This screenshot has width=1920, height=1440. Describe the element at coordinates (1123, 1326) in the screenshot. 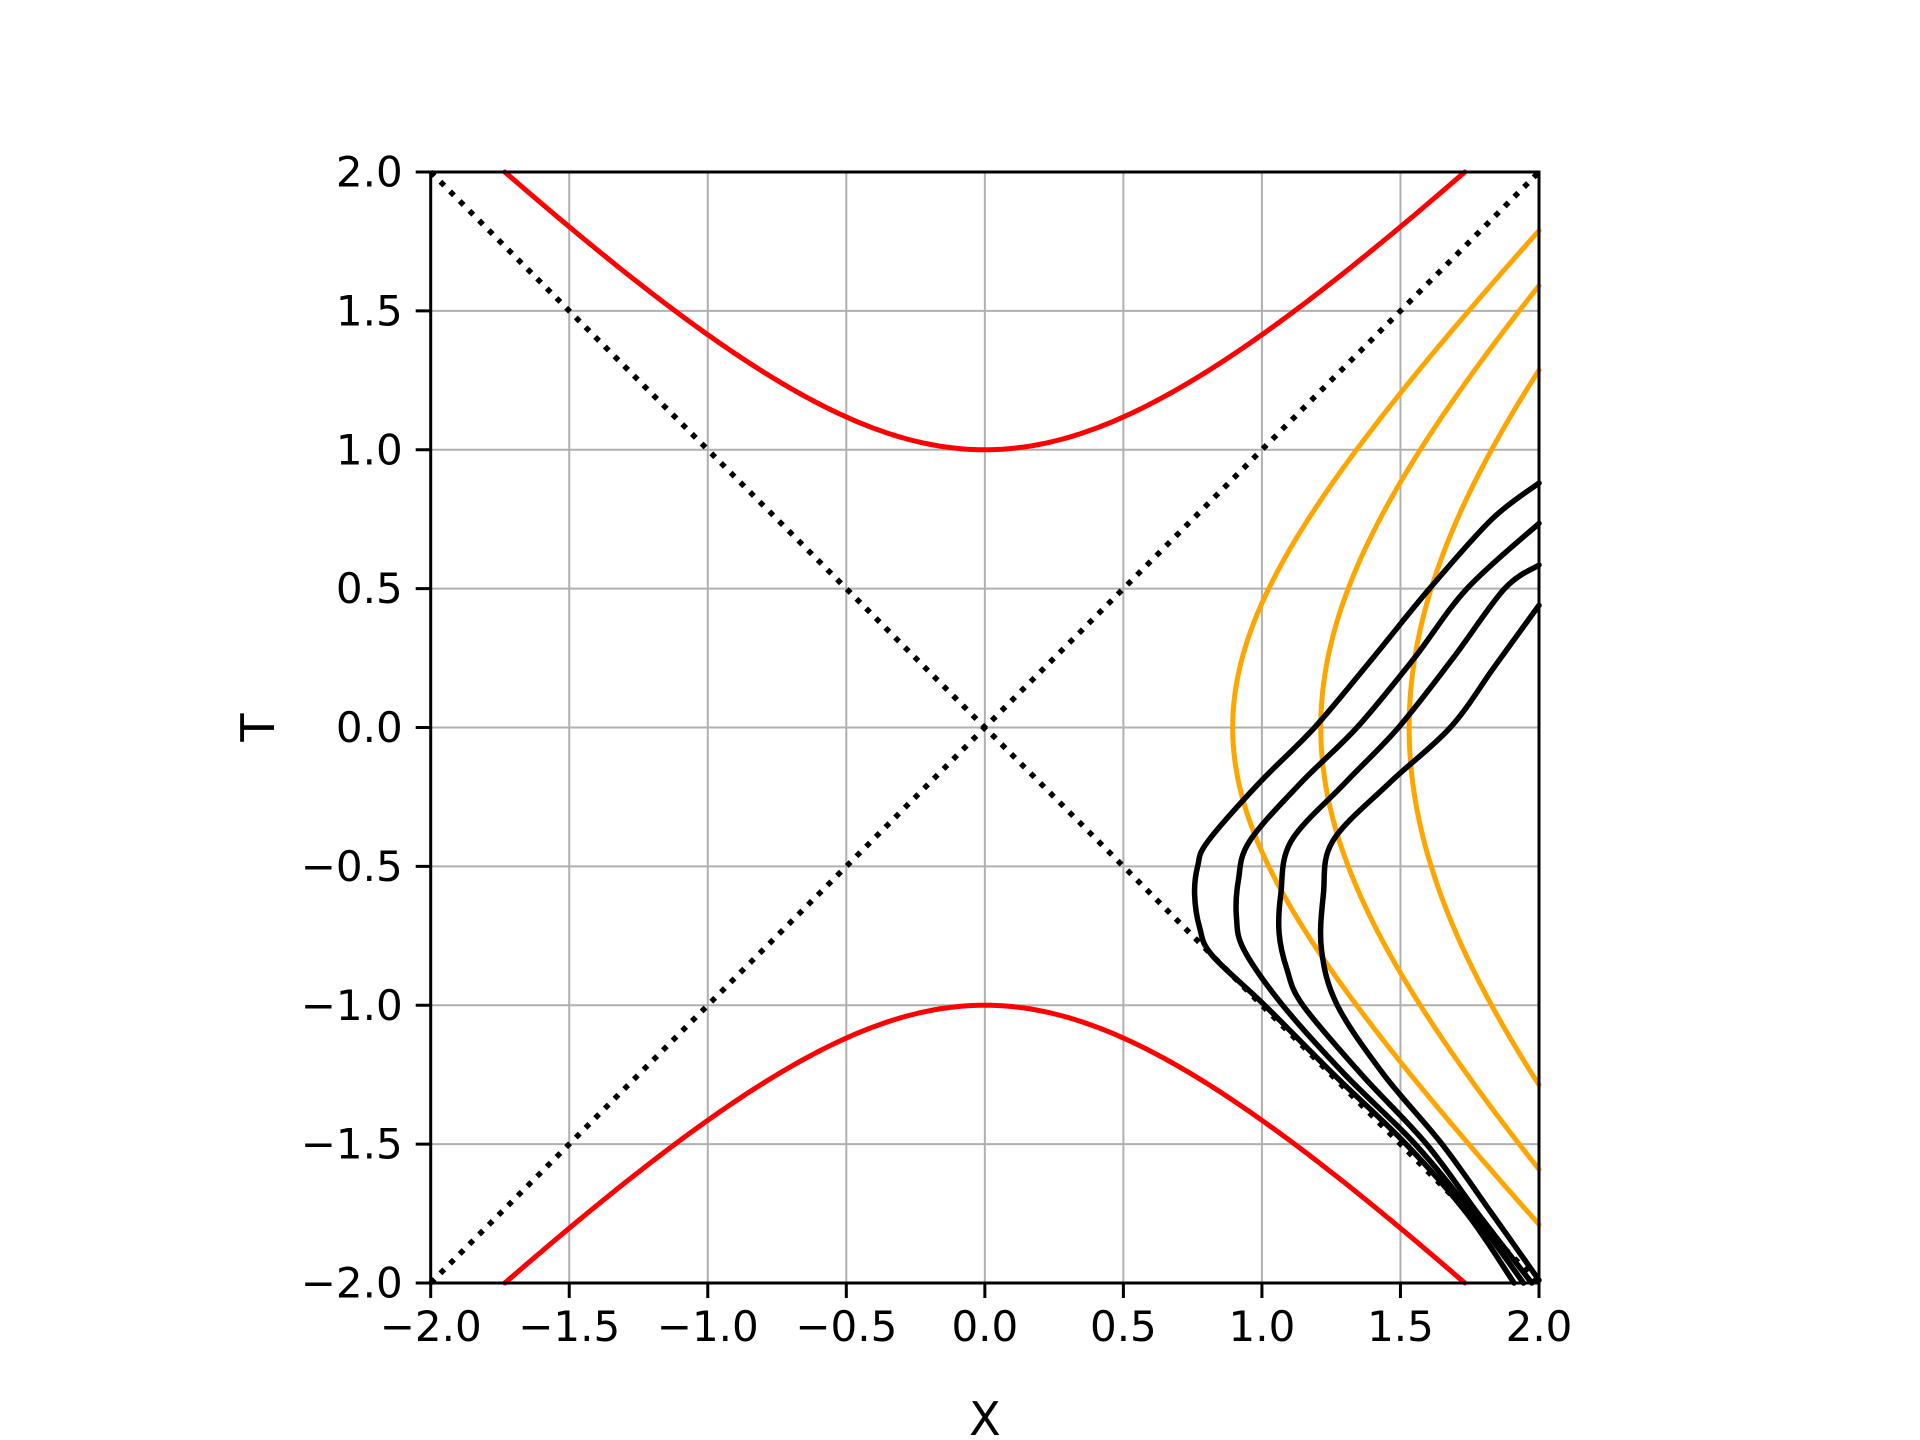

I see `x-tick-label: 0.5` at that location.